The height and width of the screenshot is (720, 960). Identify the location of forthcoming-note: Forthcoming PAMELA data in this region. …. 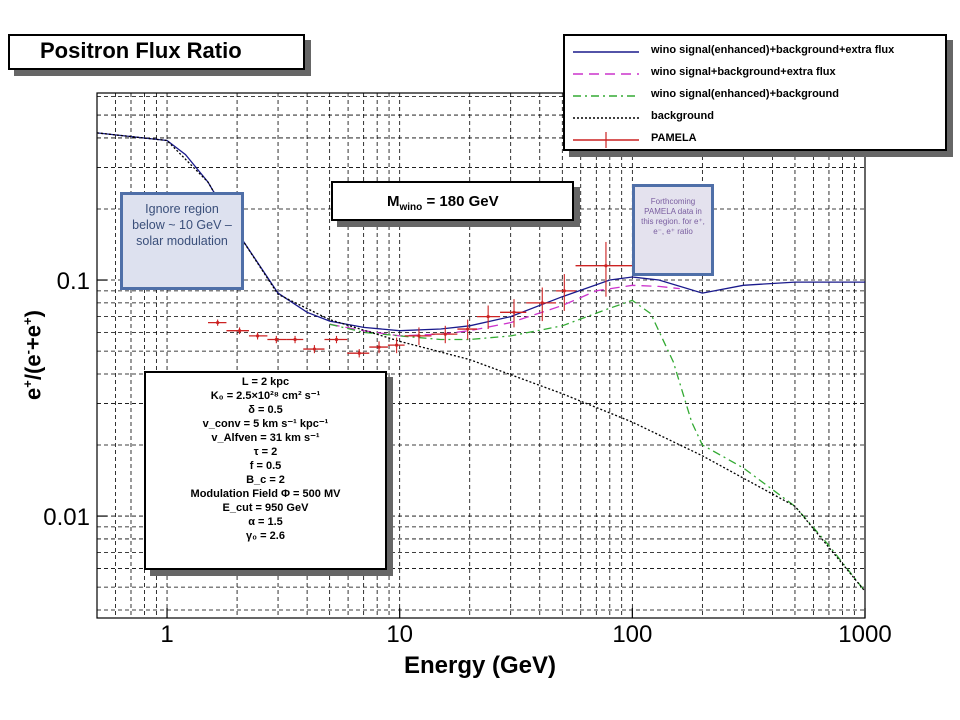
(673, 230).